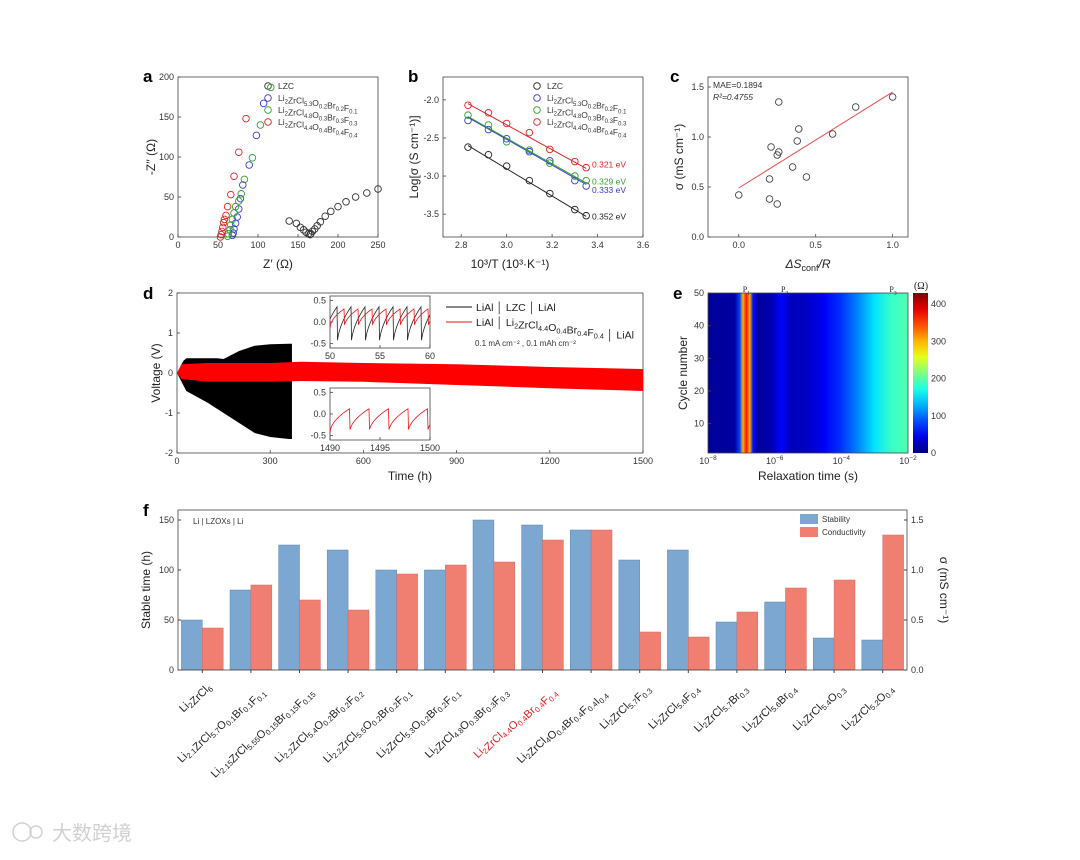 This screenshot has width=1080, height=860. Describe the element at coordinates (920, 373) in the screenshot. I see `colorbar` at that location.